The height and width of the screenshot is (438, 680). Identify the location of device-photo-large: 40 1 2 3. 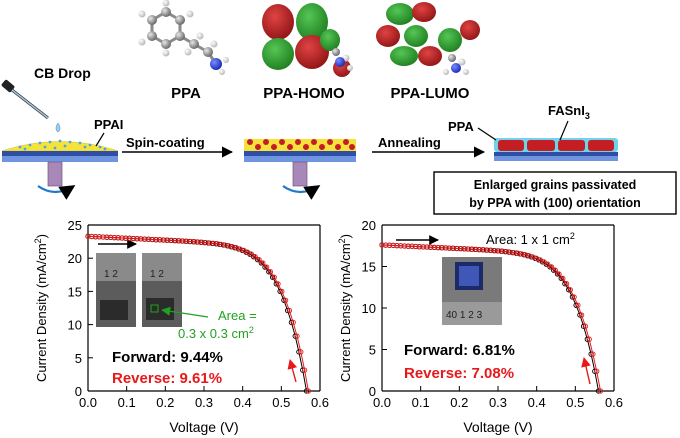
(472, 291).